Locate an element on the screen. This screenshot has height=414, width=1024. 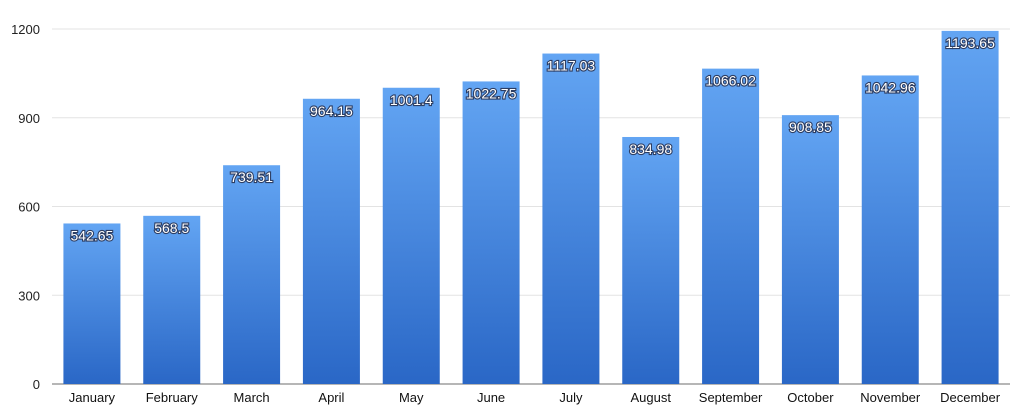
x-tick-label-august: August is located at coordinates (651, 397).